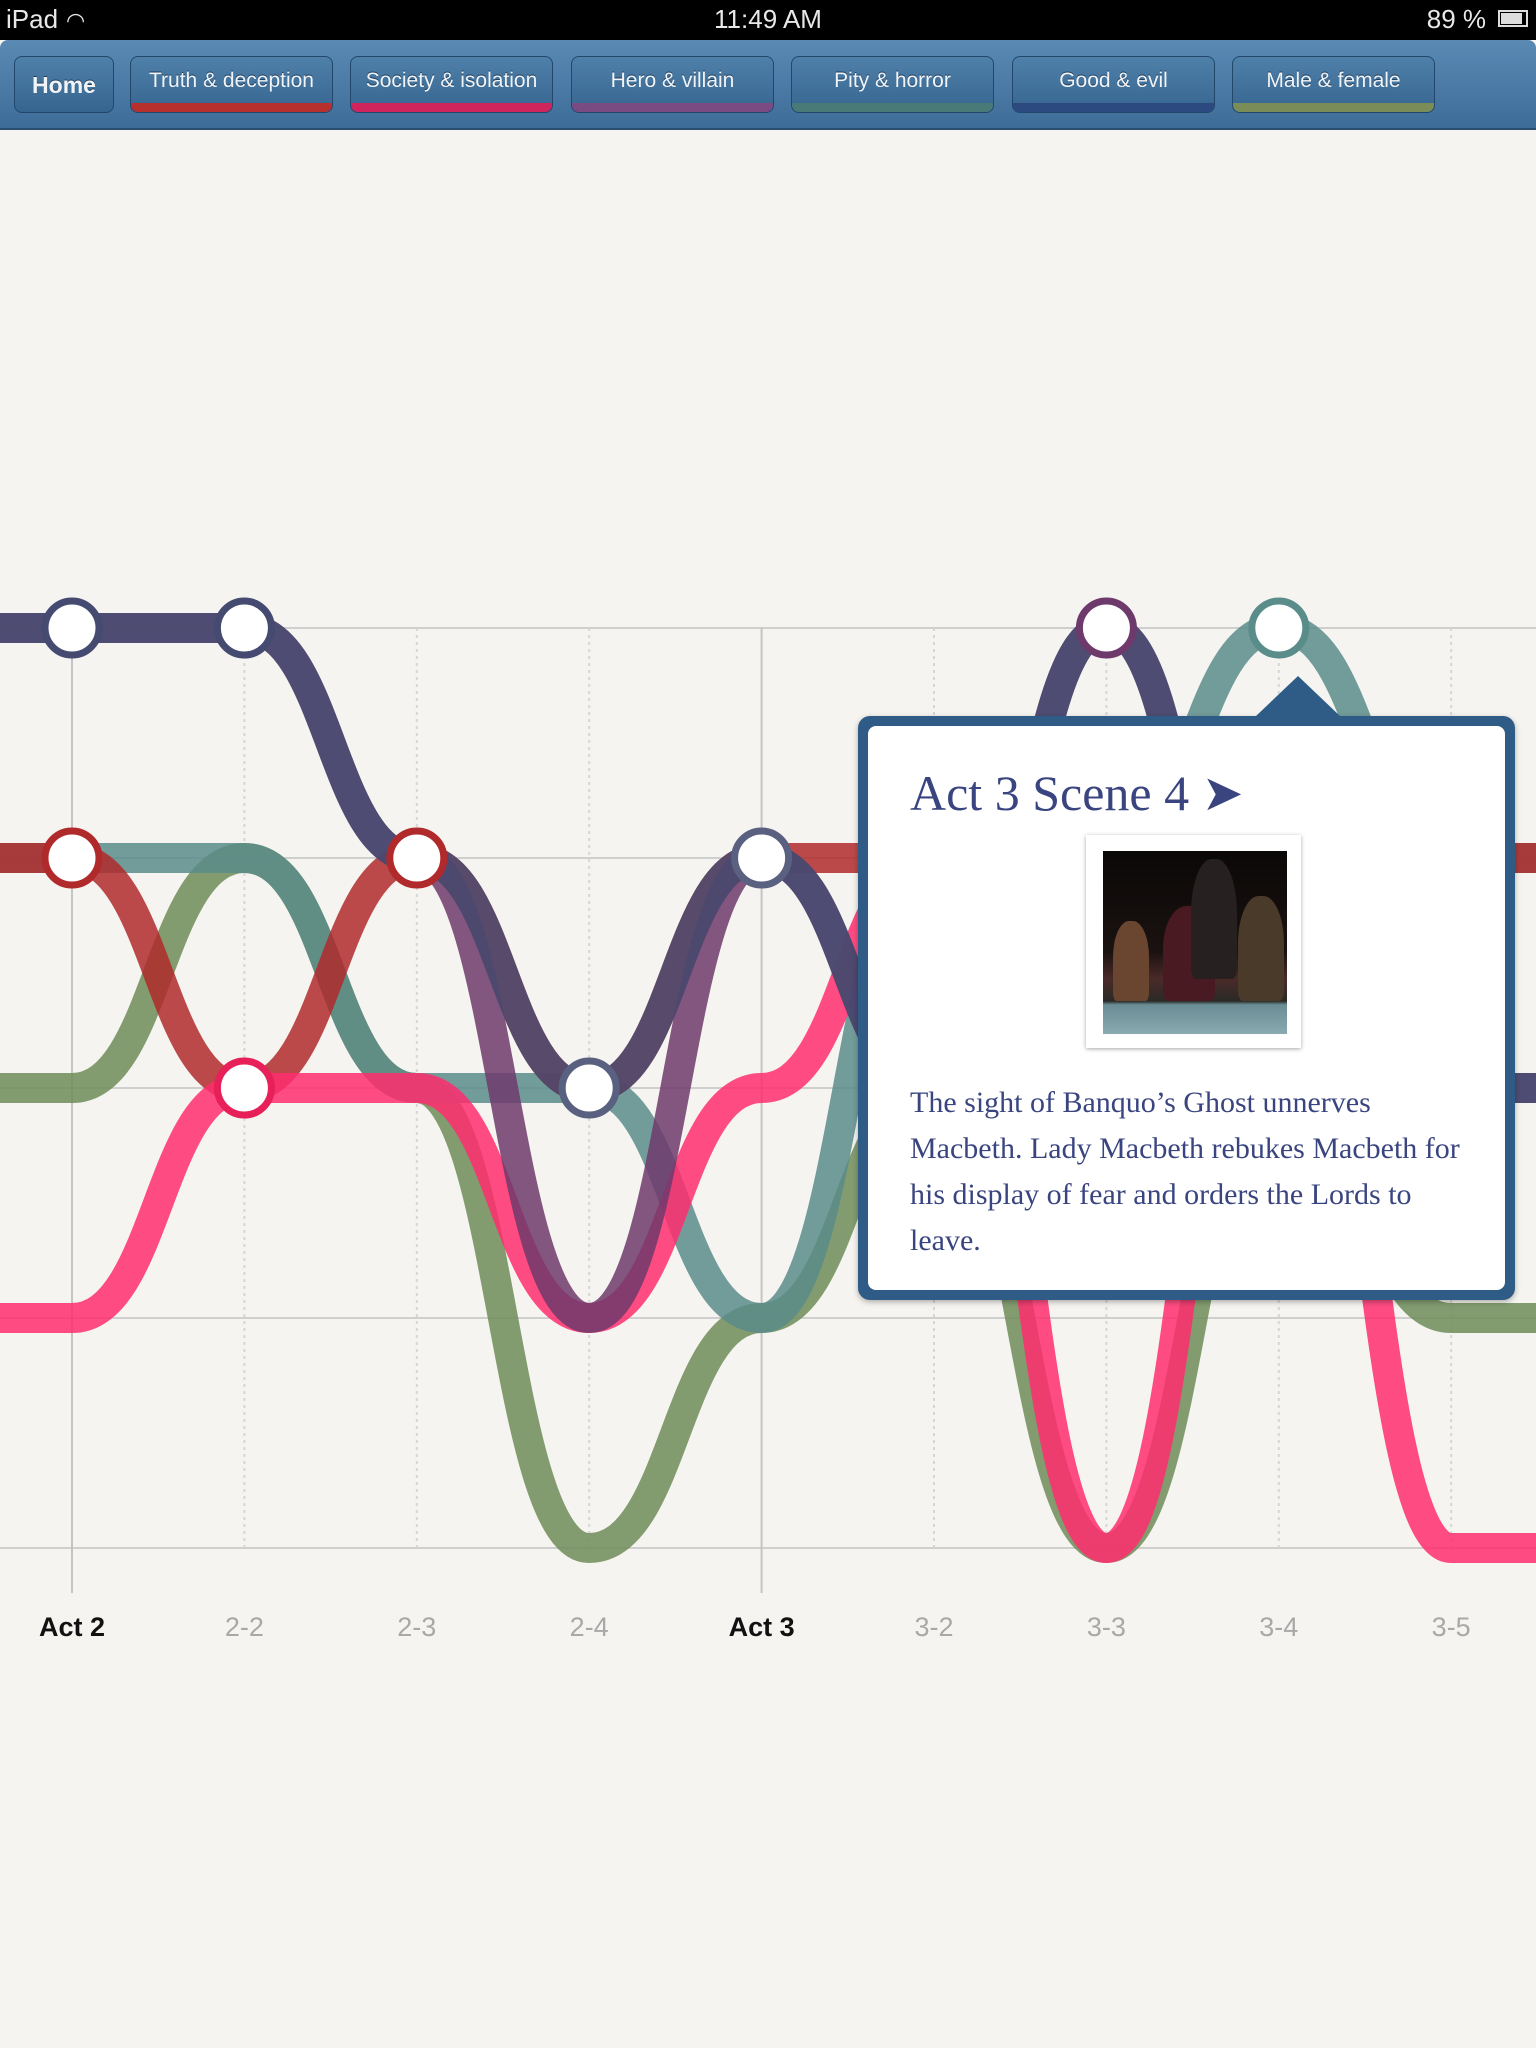 The height and width of the screenshot is (2048, 1536). What do you see at coordinates (1333, 80) in the screenshot?
I see `theme-button-label: Male & female` at bounding box center [1333, 80].